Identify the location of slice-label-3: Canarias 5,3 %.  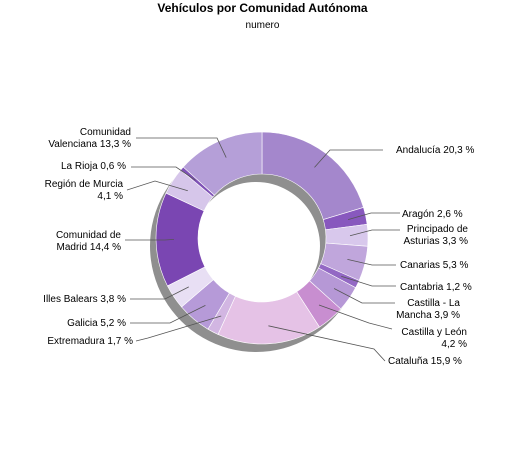
(434, 265).